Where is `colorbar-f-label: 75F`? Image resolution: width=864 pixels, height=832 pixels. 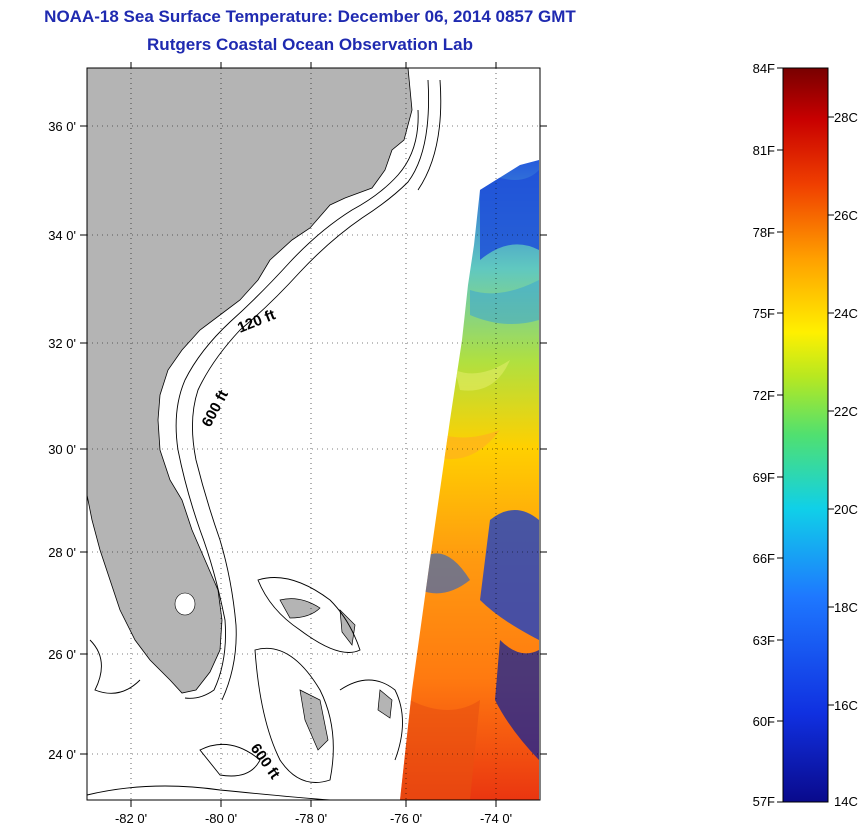
colorbar-f-label: 75F is located at coordinates (764, 313).